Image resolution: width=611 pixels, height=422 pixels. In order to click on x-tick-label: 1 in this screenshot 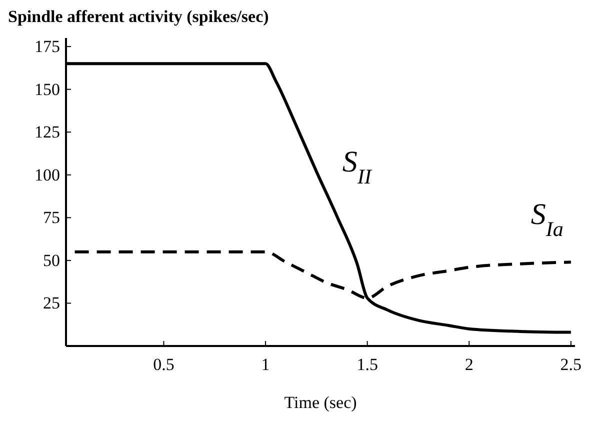, I will do `click(265, 364)`.